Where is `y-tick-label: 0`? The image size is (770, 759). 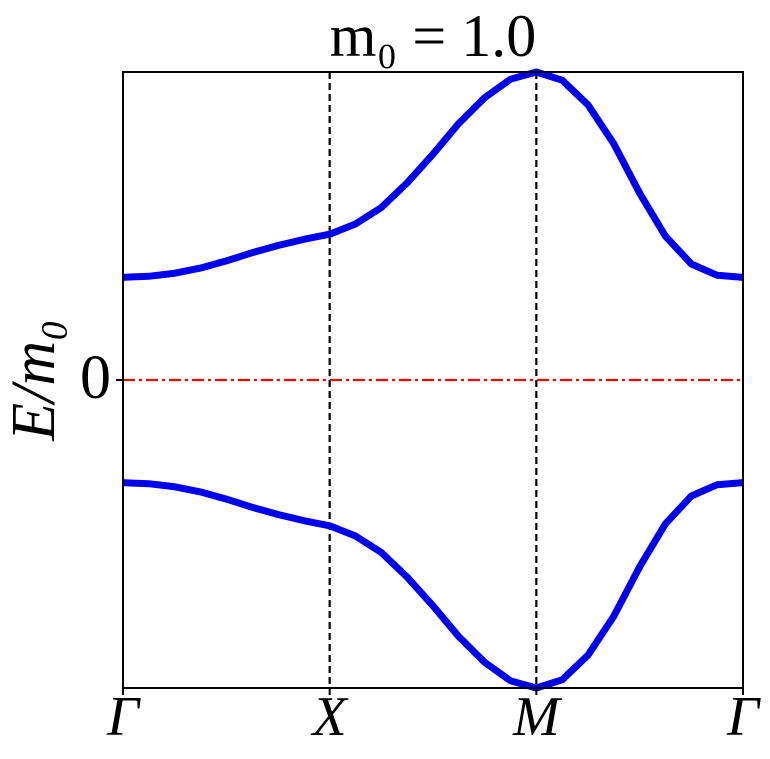
y-tick-label: 0 is located at coordinates (95, 378).